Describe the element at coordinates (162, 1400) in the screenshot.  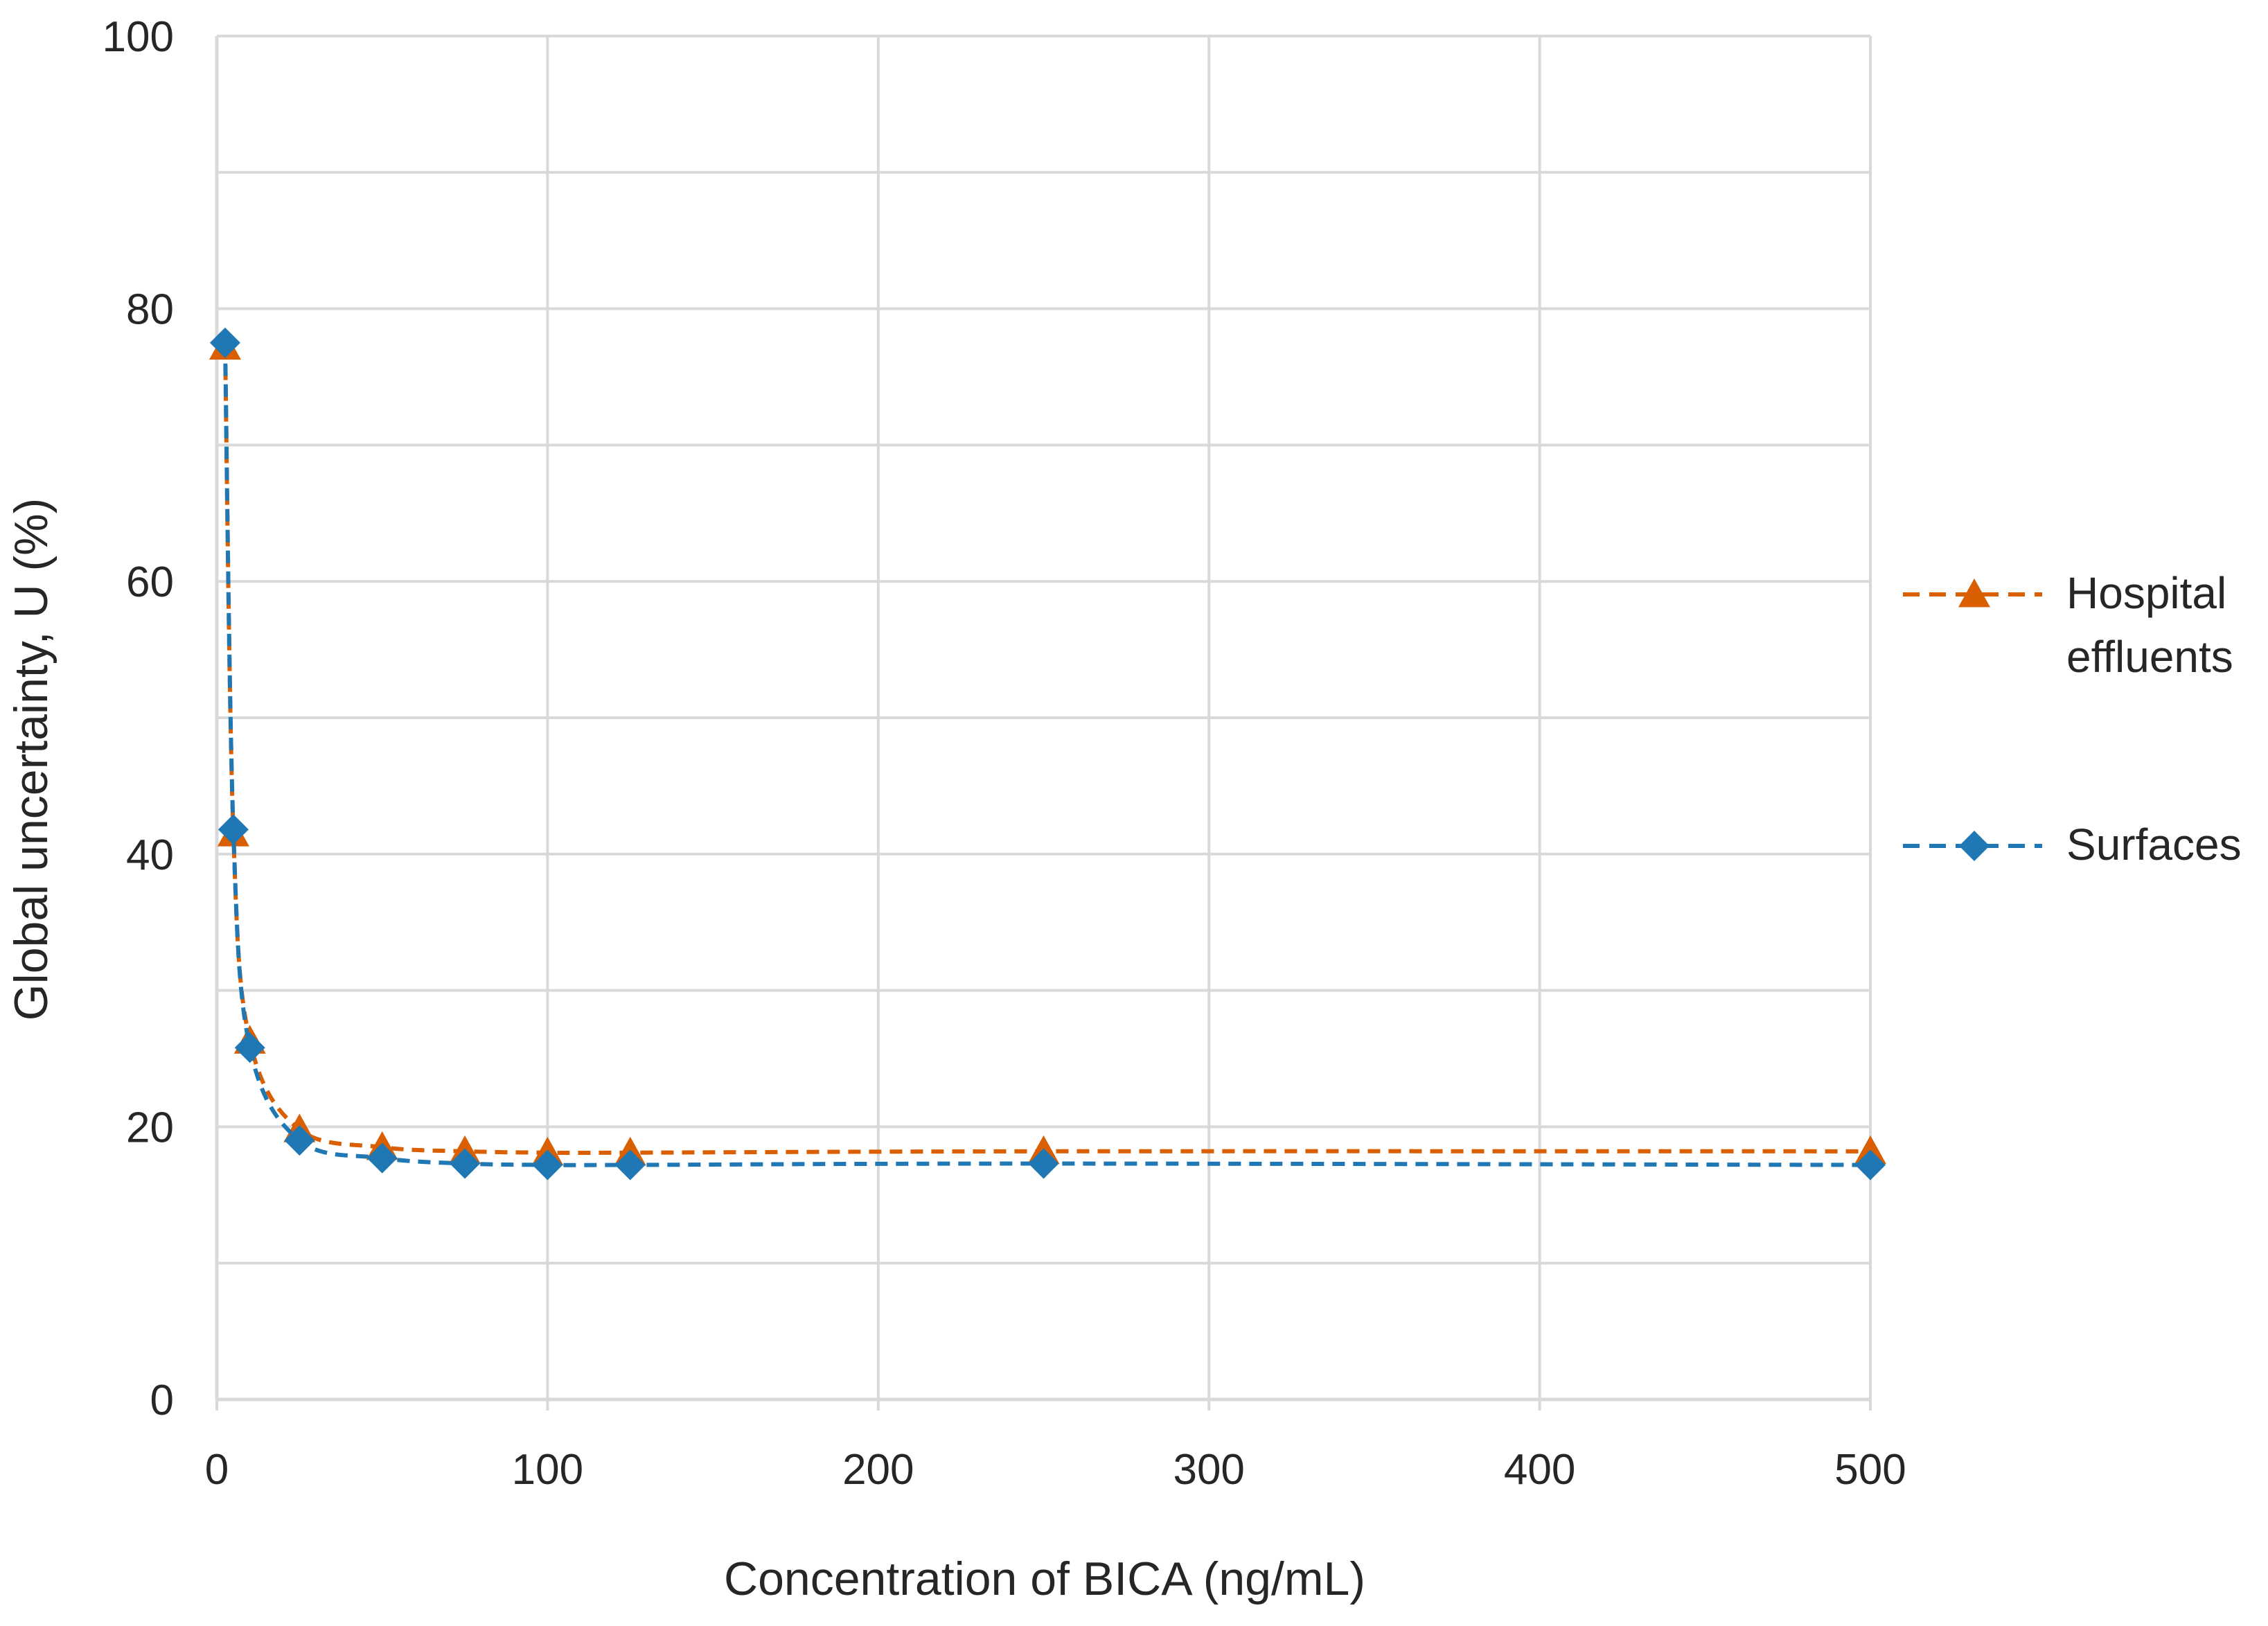
I see `y-tick-label: 0` at that location.